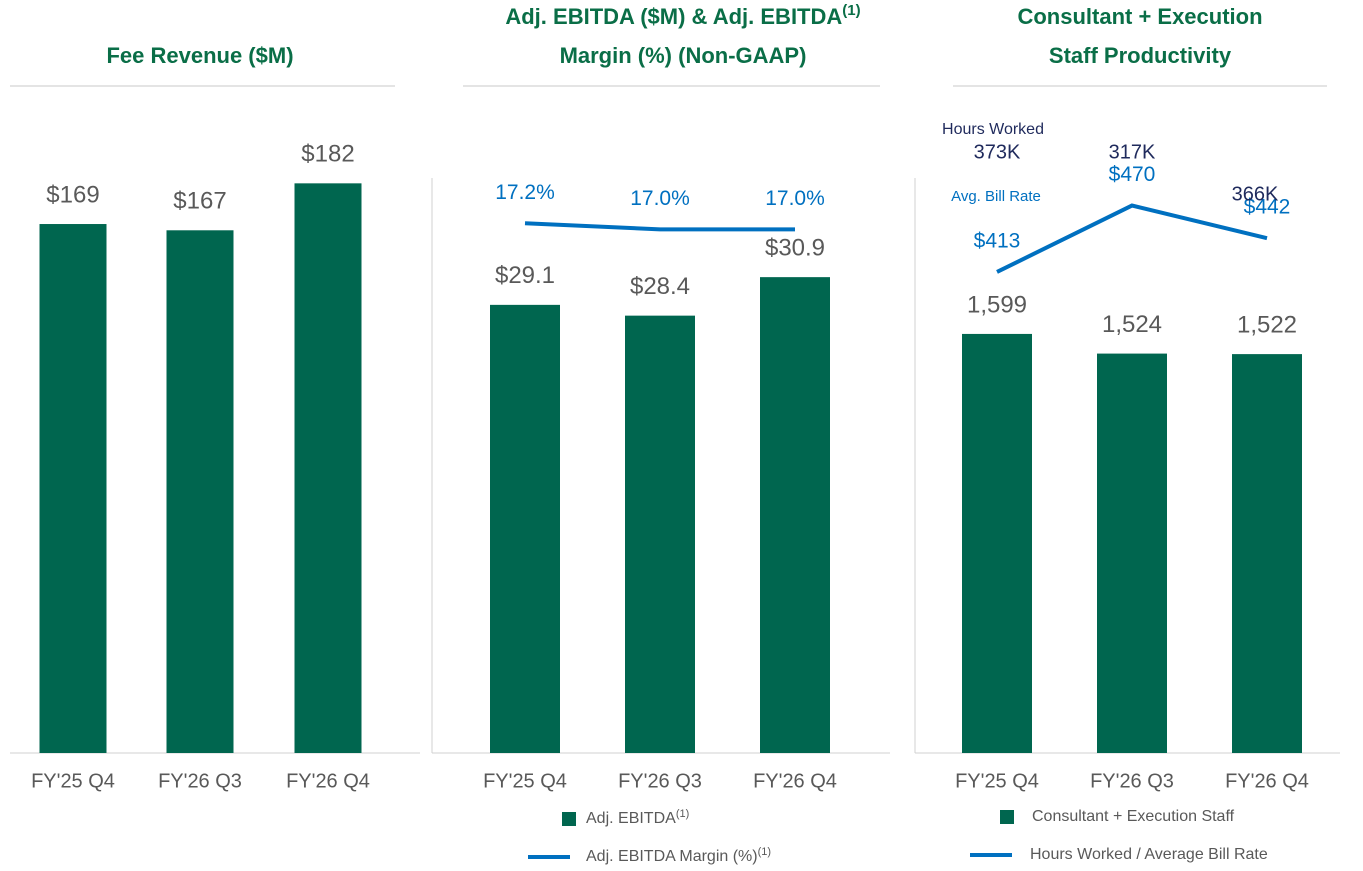 The image size is (1363, 871). Describe the element at coordinates (1132, 324) in the screenshot. I see `value-label: 1,524` at that location.